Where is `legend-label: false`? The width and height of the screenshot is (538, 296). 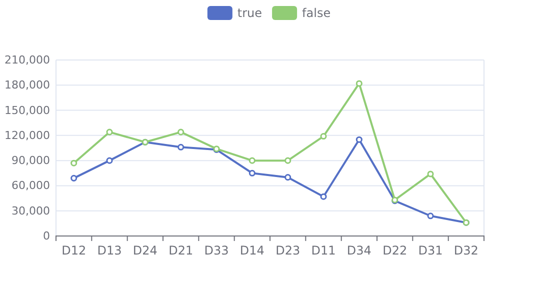
legend-label: false is located at coordinates (316, 13).